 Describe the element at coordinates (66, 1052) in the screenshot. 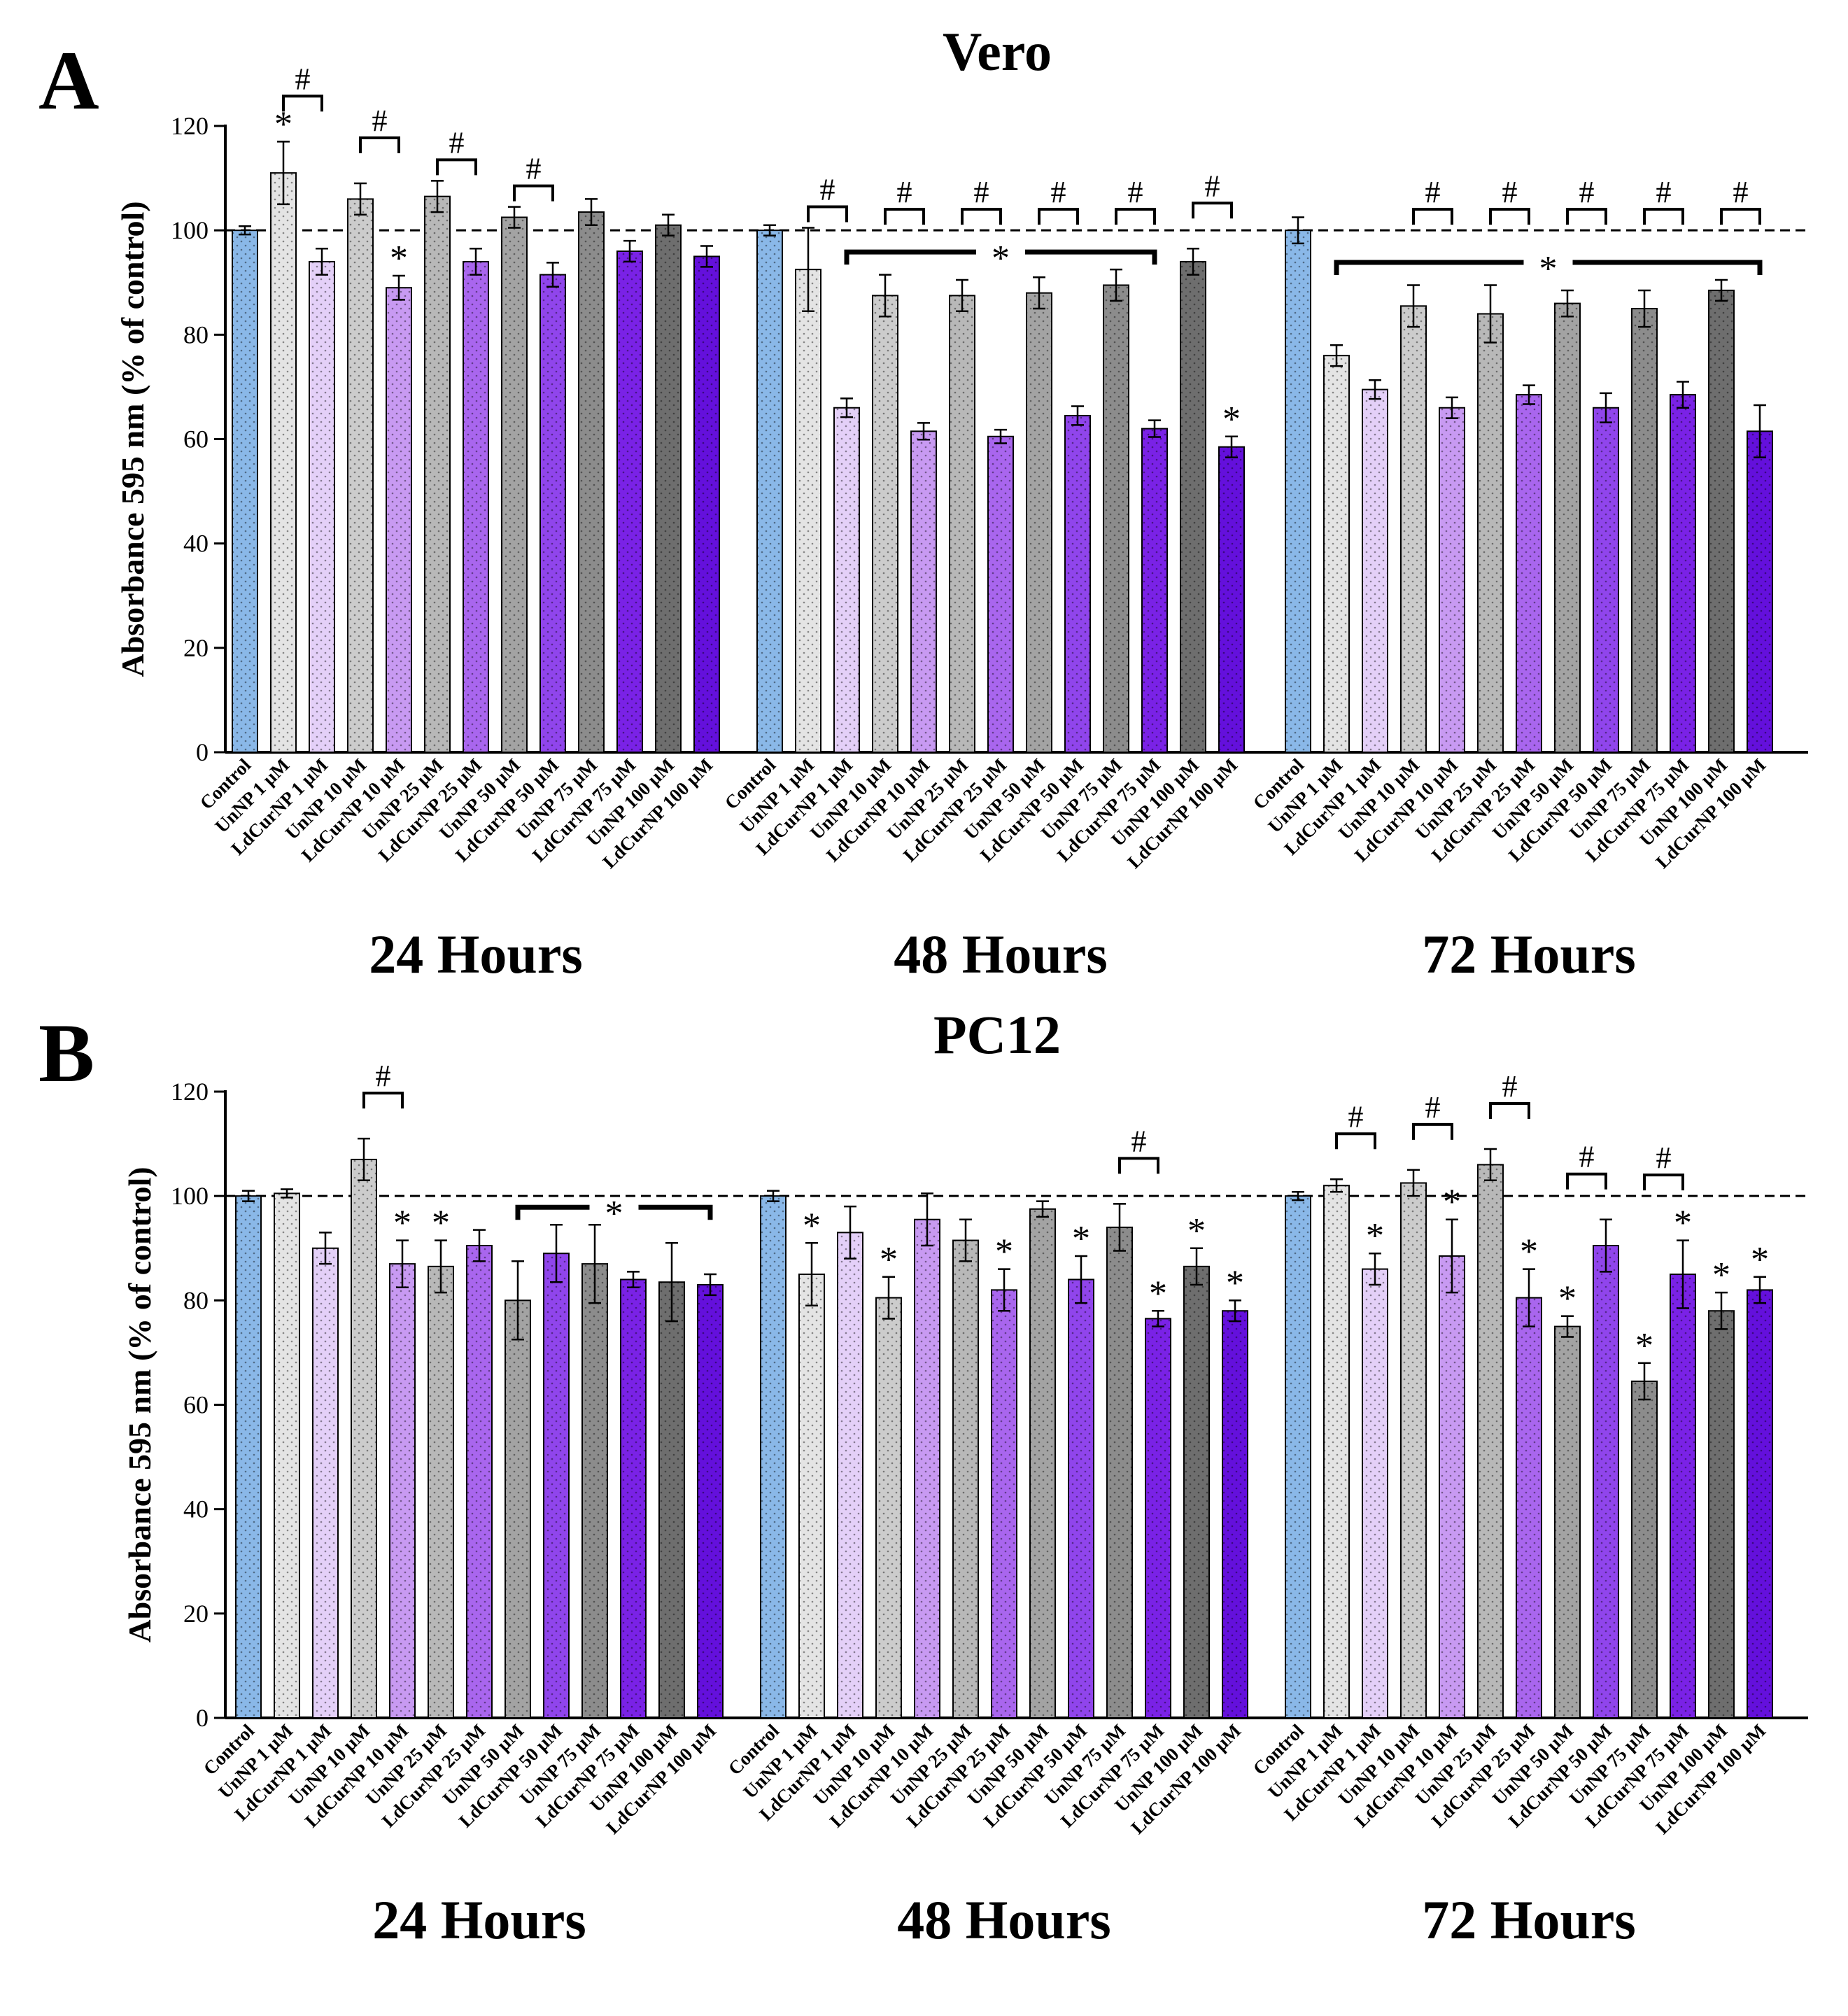

I see `panel-letter: B` at that location.